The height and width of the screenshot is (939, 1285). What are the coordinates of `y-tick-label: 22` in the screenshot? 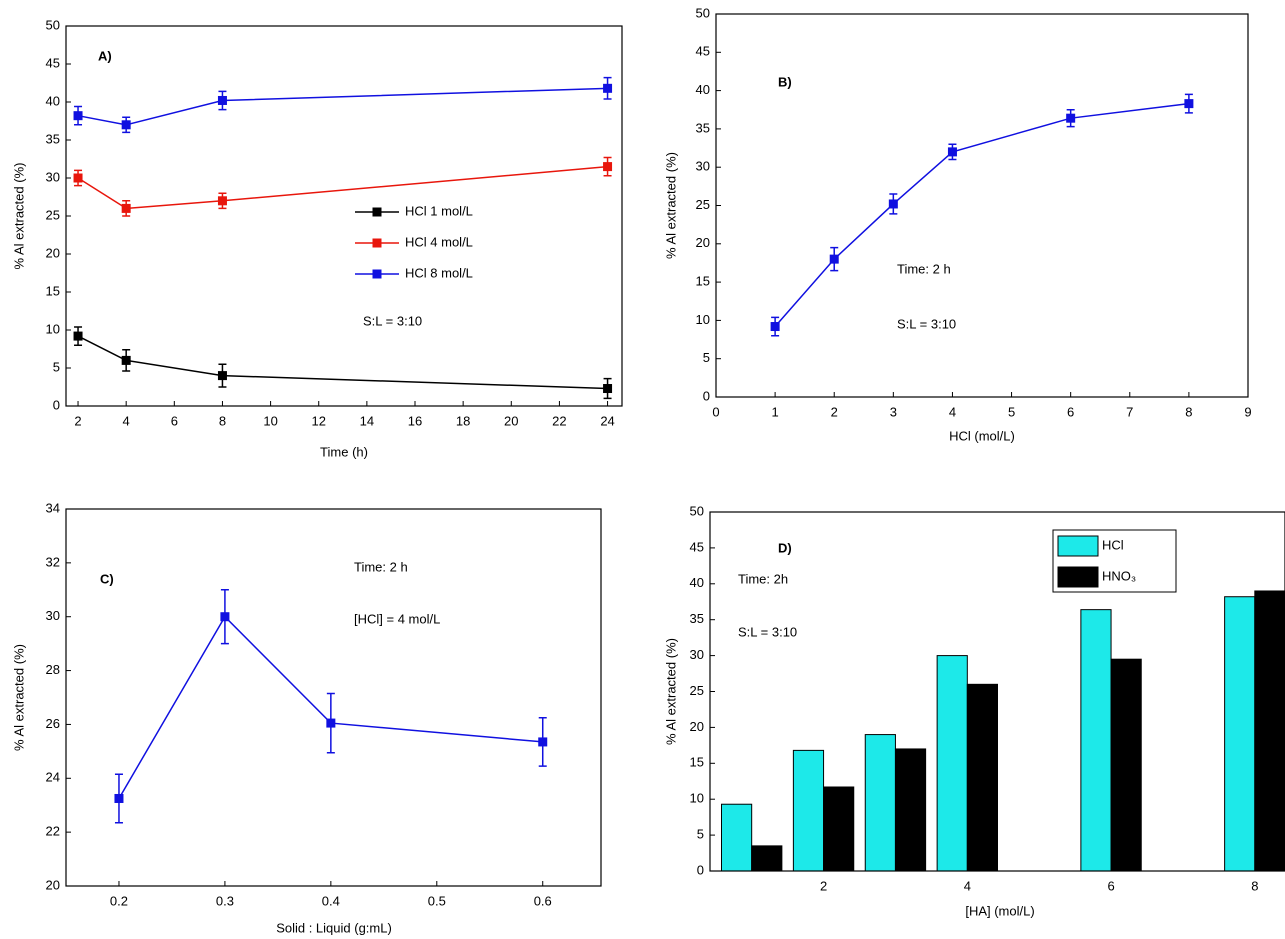 It's located at (53, 831).